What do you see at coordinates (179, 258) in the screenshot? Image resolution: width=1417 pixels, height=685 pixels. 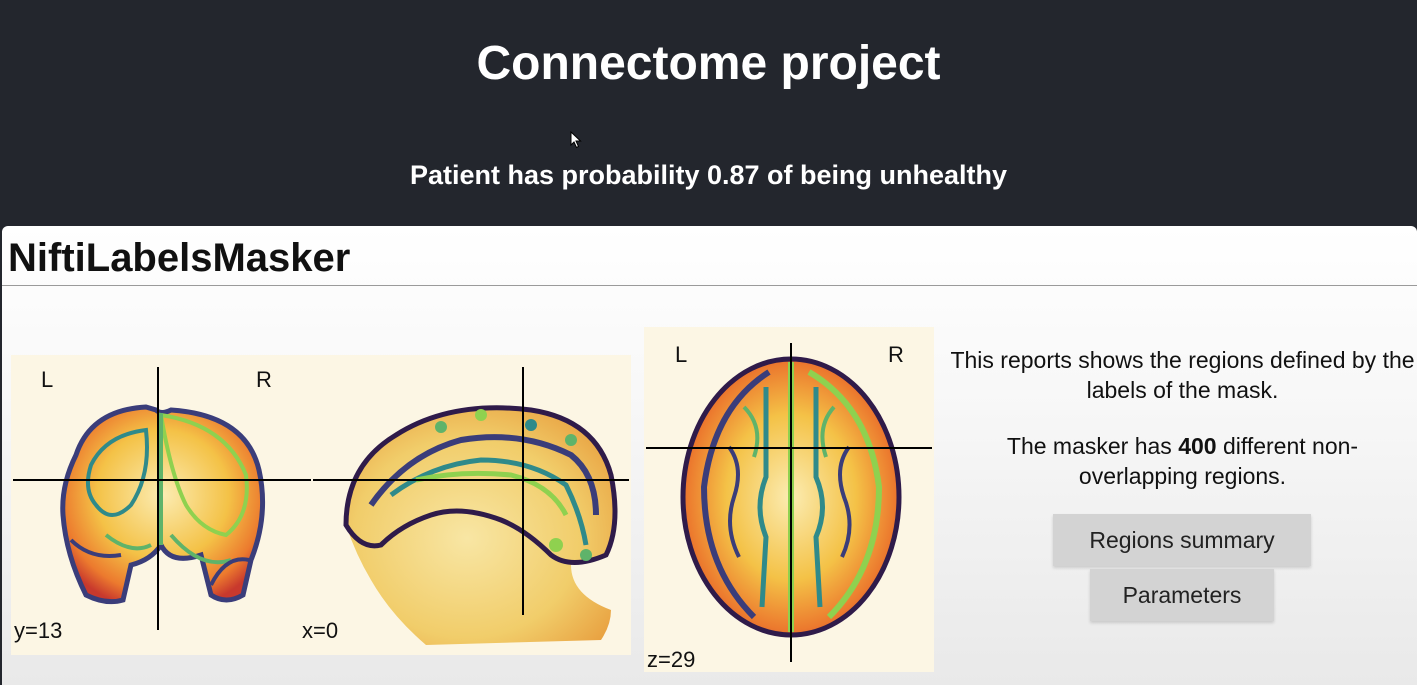 I see `report-title: NiftiLabelsMasker` at bounding box center [179, 258].